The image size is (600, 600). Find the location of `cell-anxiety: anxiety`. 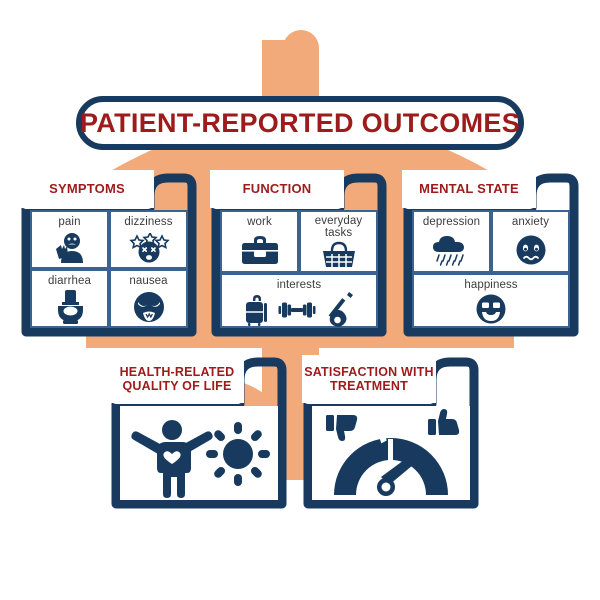

cell-anxiety: anxiety is located at coordinates (530, 241).